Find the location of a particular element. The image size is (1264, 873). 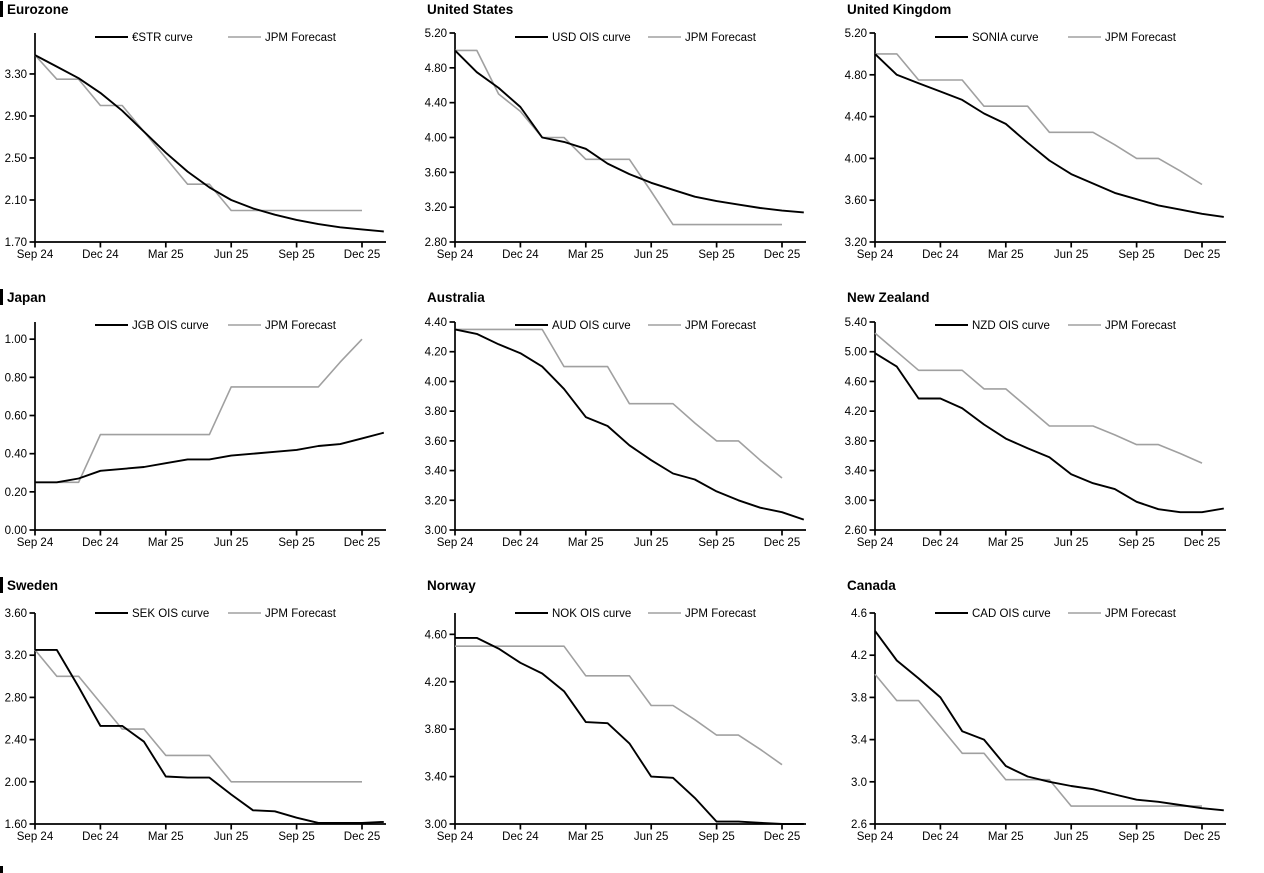

chart-title: United States is located at coordinates (470, 9).